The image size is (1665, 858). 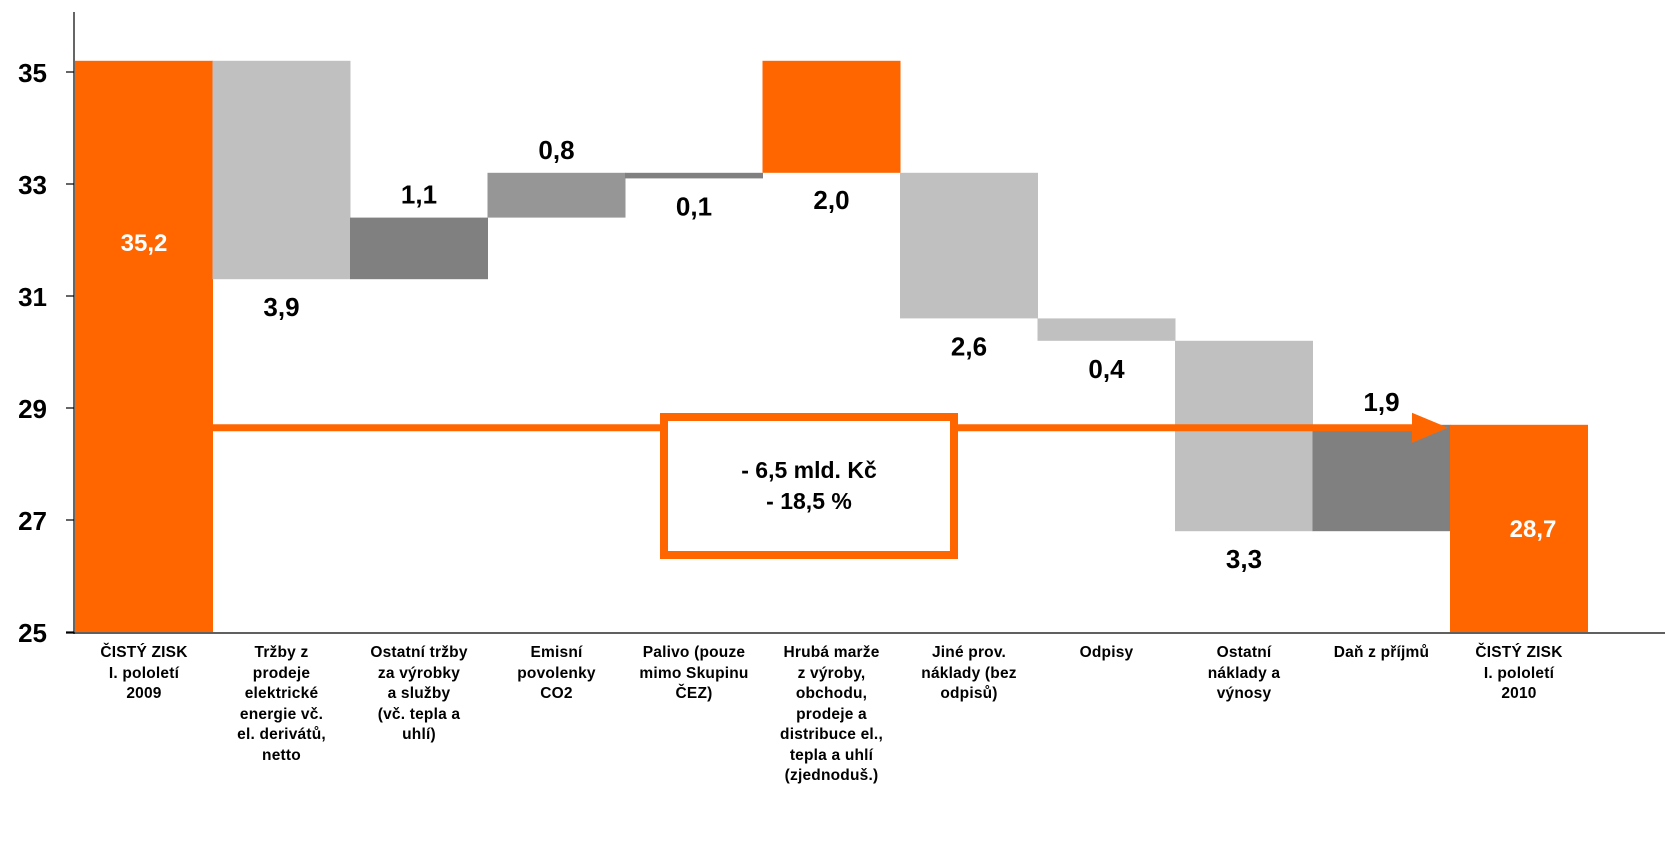 What do you see at coordinates (1430, 427) in the screenshot?
I see `arrow-head` at bounding box center [1430, 427].